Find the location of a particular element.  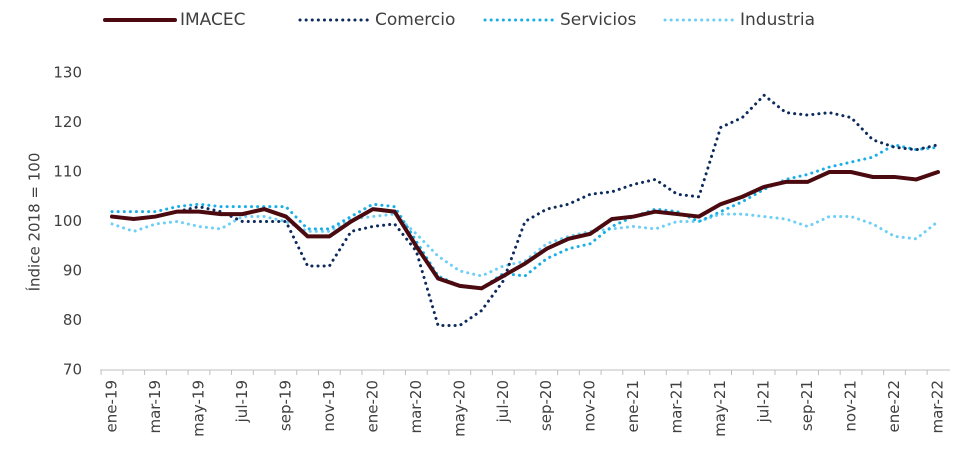

legend-label: Comercio is located at coordinates (415, 20).